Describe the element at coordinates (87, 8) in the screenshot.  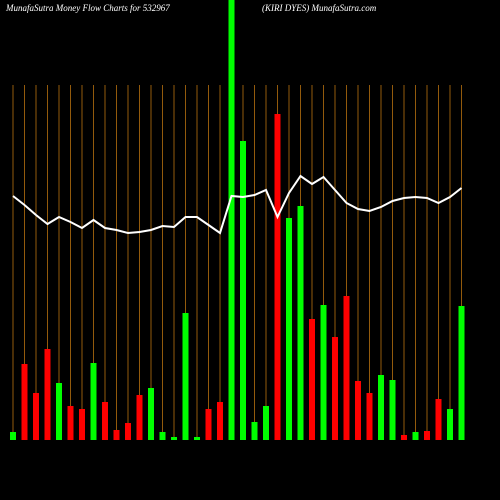
I see `chart-title: MunafaSutra Money Flow Charts for 532967` at that location.